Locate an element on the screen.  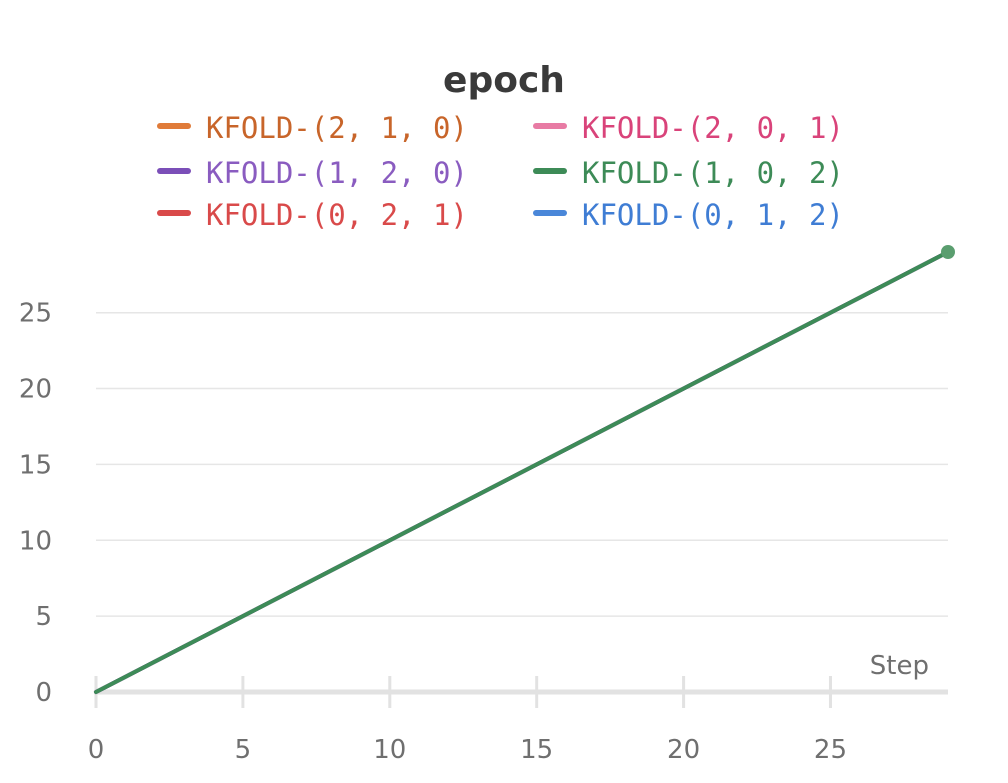
legend-label: KFOLD-(2, 0, 1) is located at coordinates (713, 128).